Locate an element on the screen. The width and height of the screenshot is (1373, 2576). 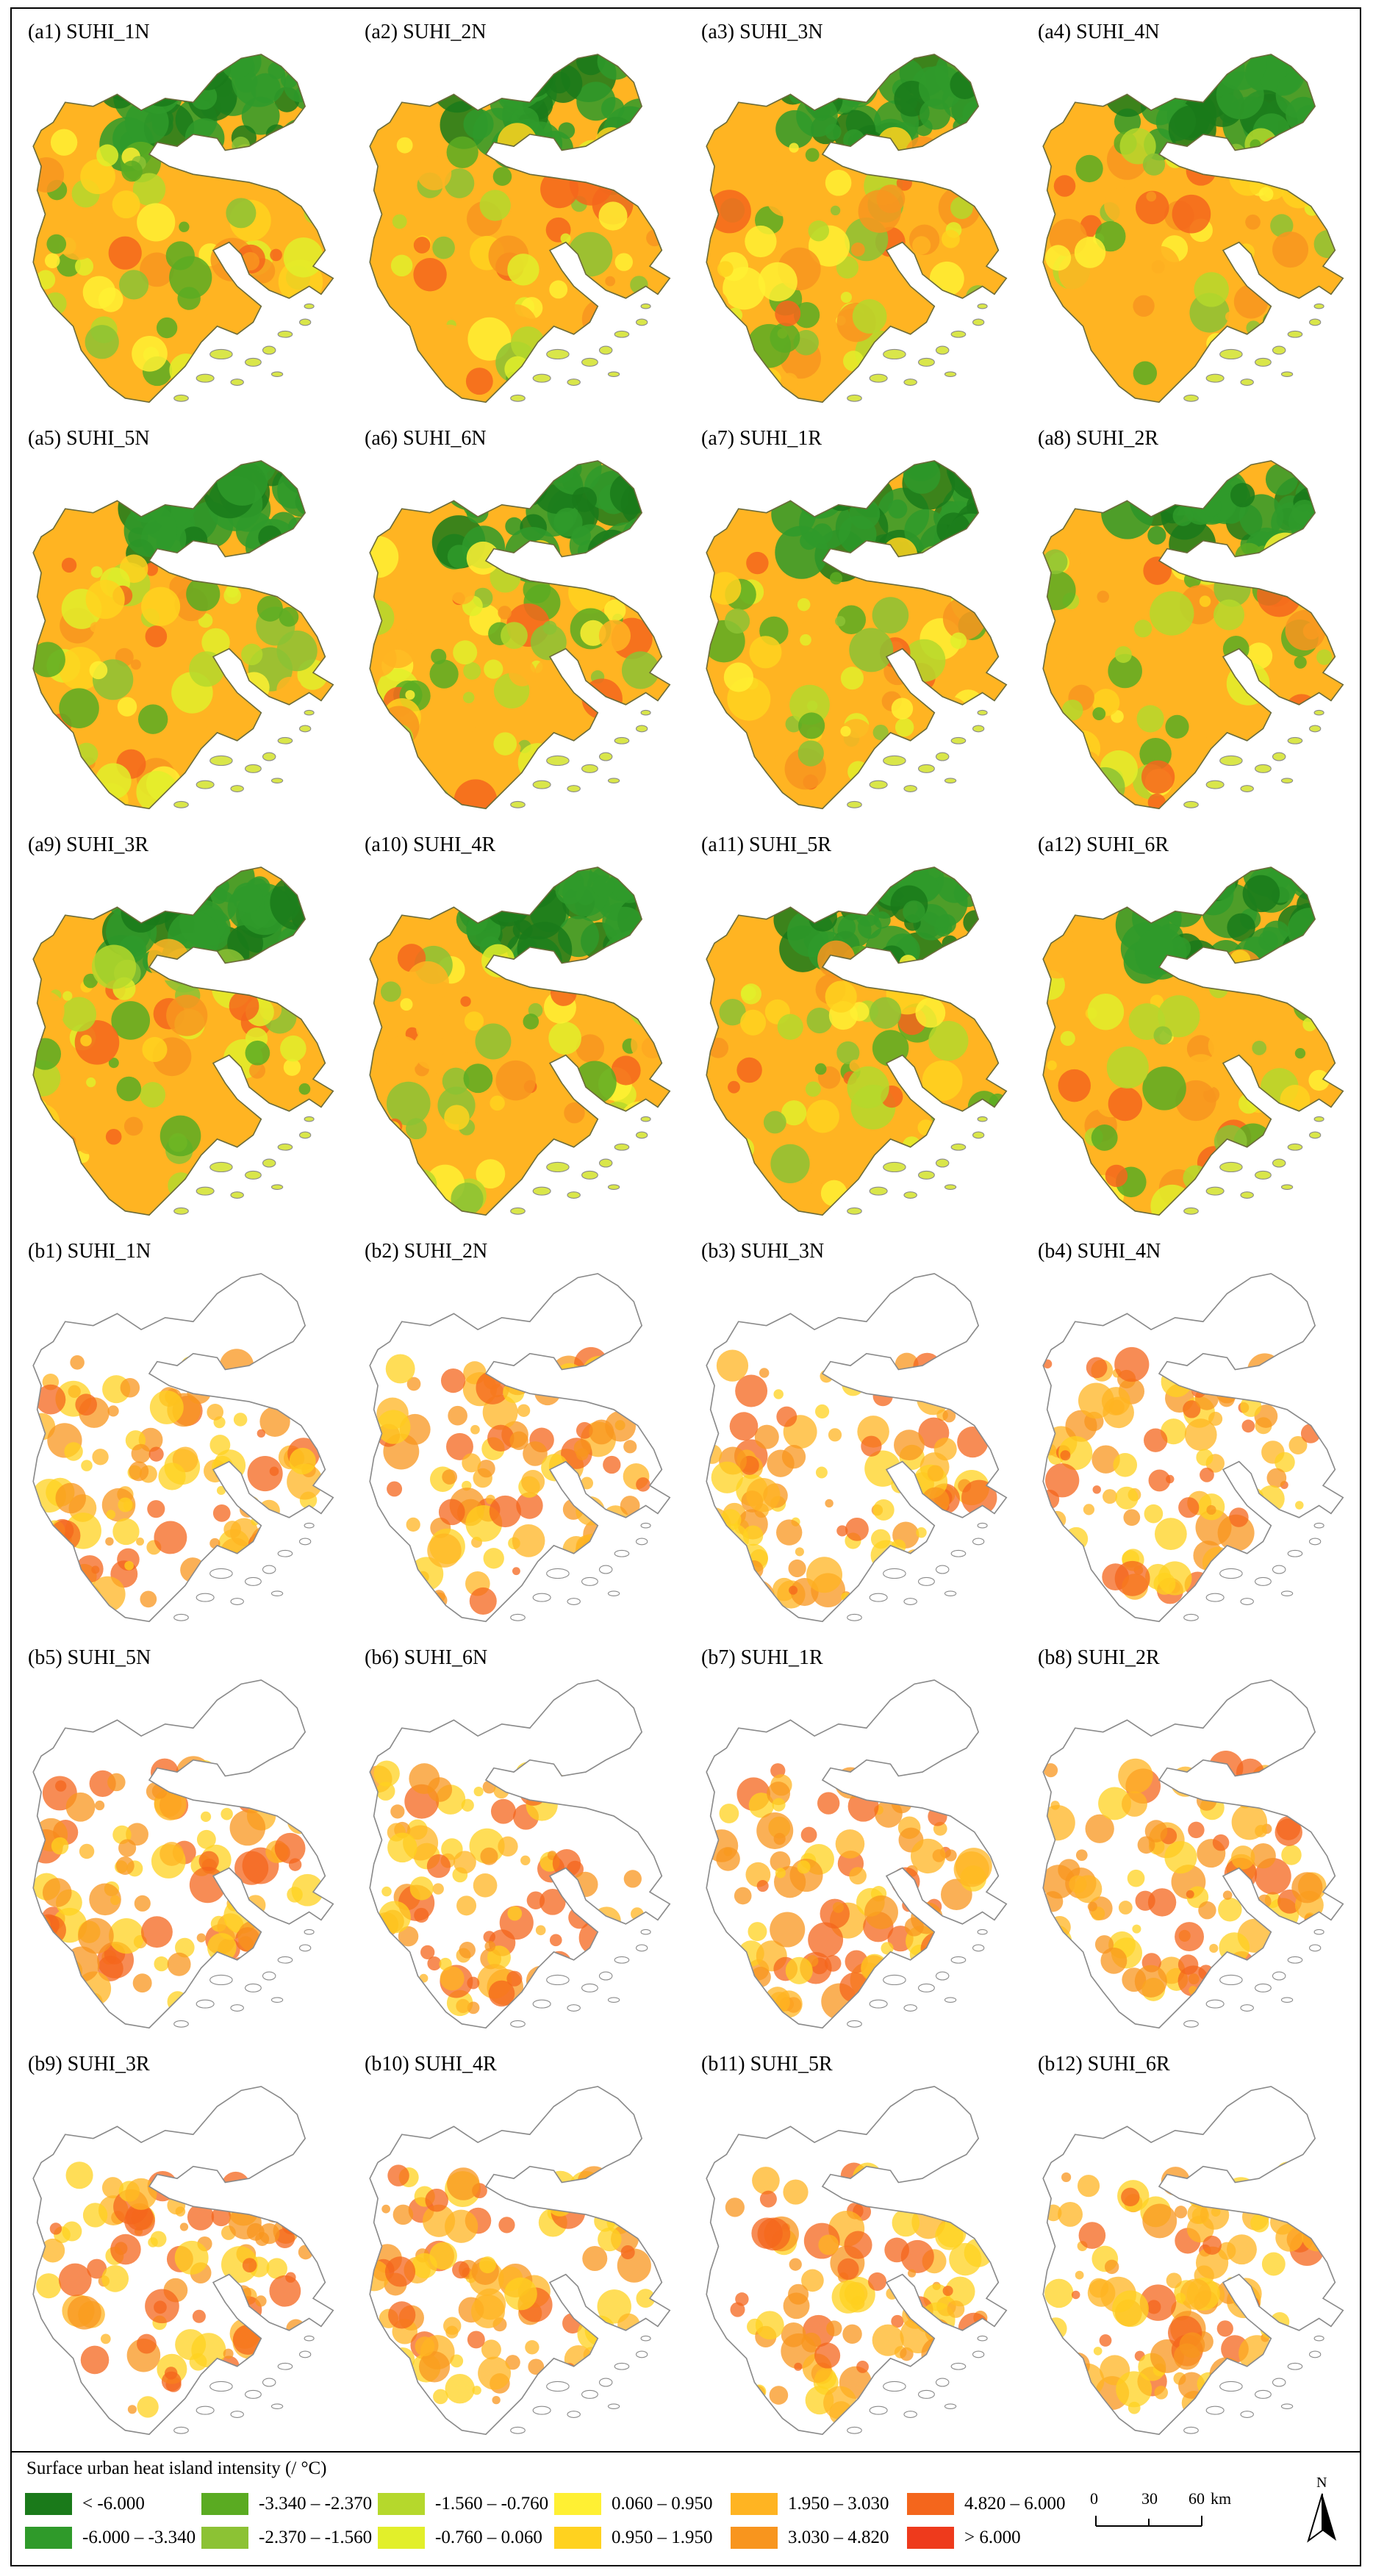
legend-item: -0.760 – 0.060 is located at coordinates (460, 2538).